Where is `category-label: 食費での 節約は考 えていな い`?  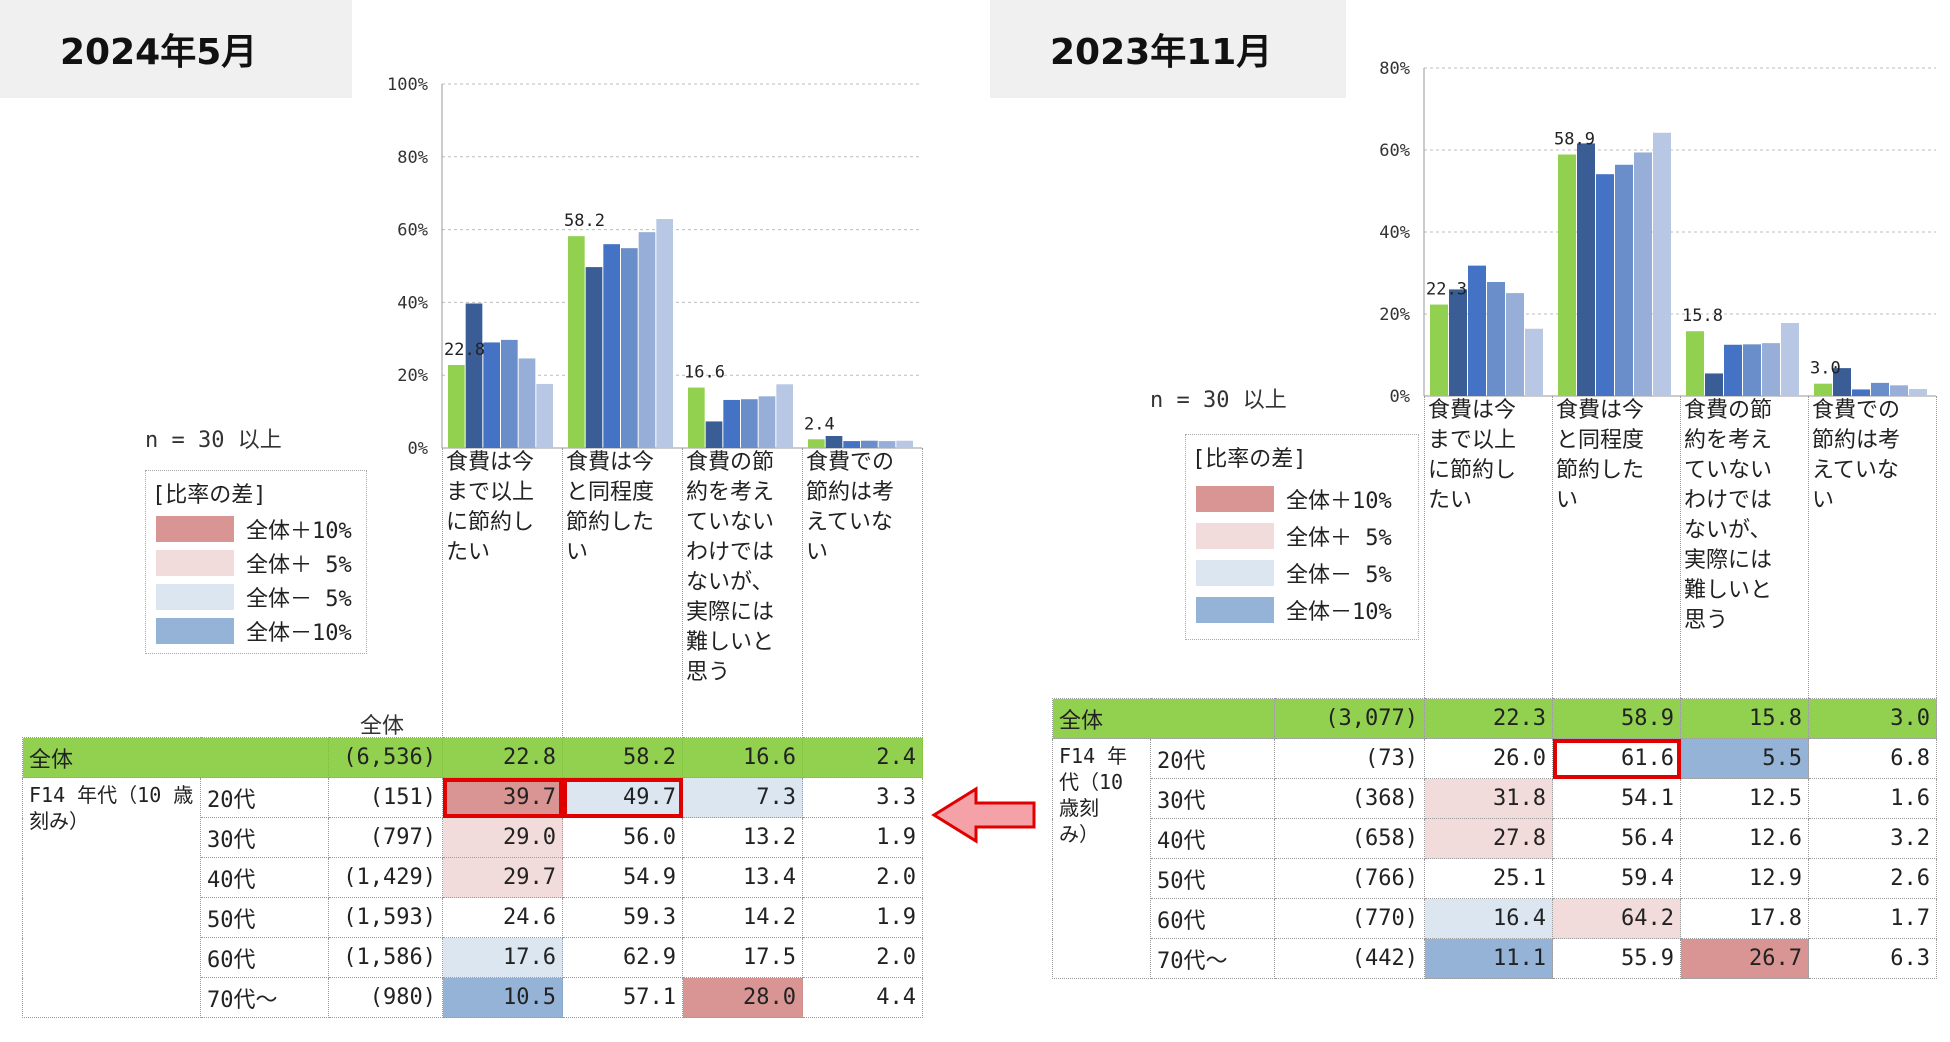
category-label: 食費での 節約は考 えていな い is located at coordinates (1856, 455).